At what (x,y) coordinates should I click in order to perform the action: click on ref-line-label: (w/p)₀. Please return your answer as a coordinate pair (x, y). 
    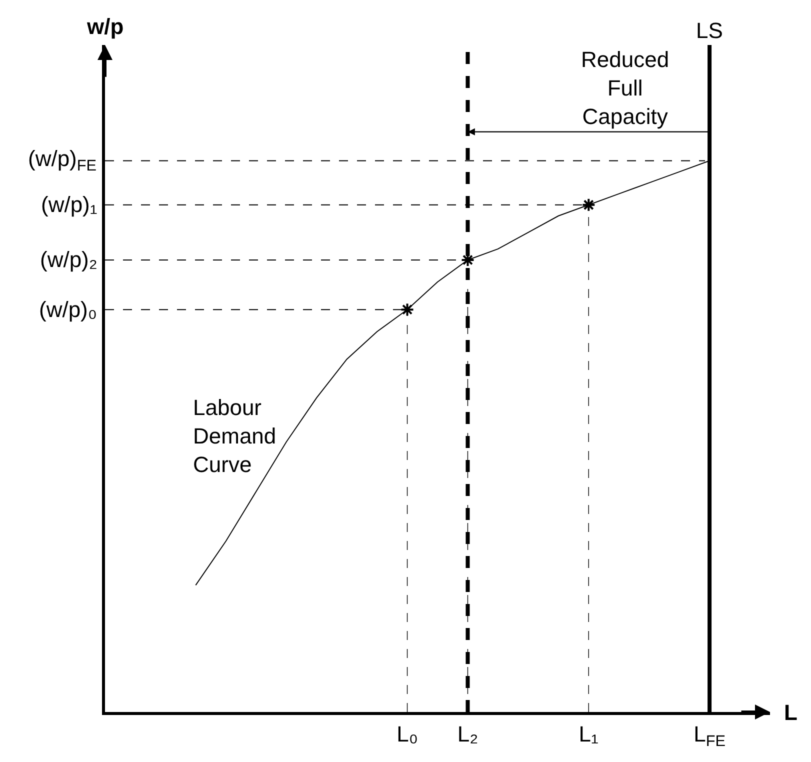
    Looking at the image, I should click on (68, 309).